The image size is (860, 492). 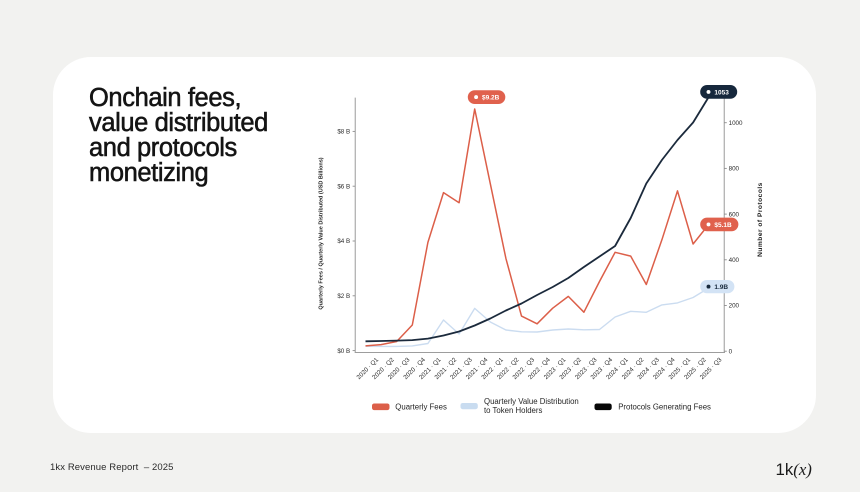 What do you see at coordinates (343, 241) in the screenshot?
I see `svg-text: $4 B` at bounding box center [343, 241].